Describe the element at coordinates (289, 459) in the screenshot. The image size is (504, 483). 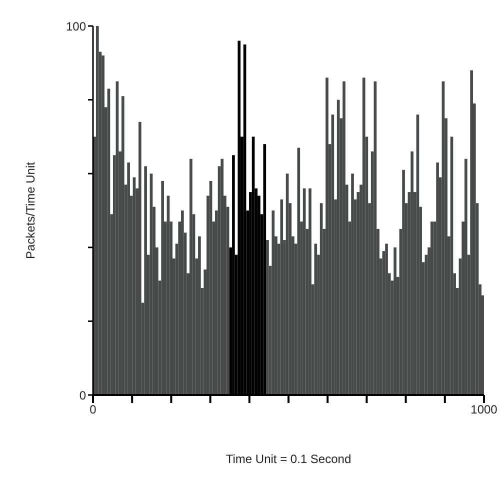
I see `x-axis-title: Time Unit = 0.1 Second` at that location.